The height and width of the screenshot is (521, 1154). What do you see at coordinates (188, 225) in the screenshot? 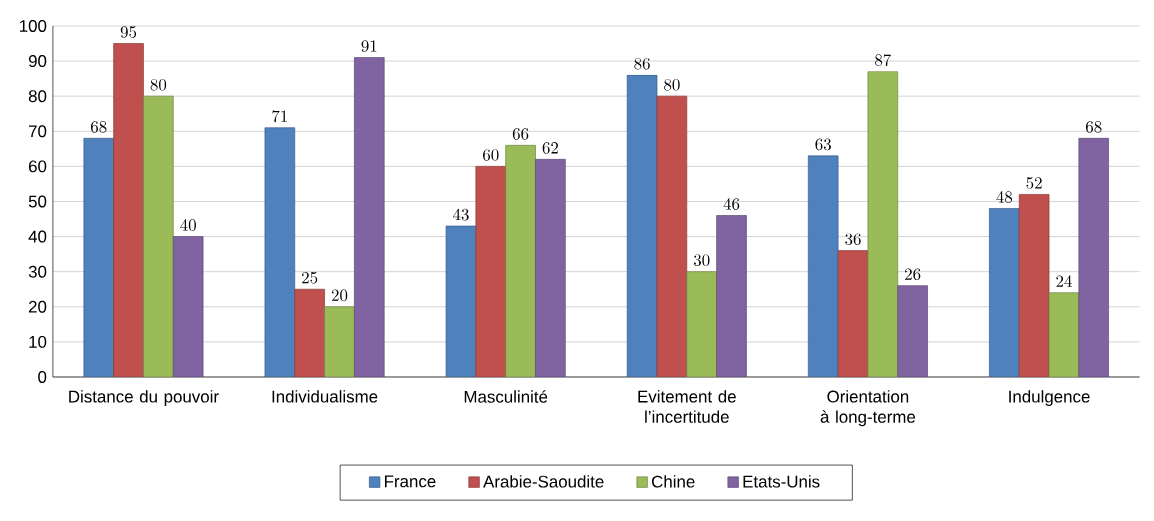
I see `data-label: 40` at bounding box center [188, 225].